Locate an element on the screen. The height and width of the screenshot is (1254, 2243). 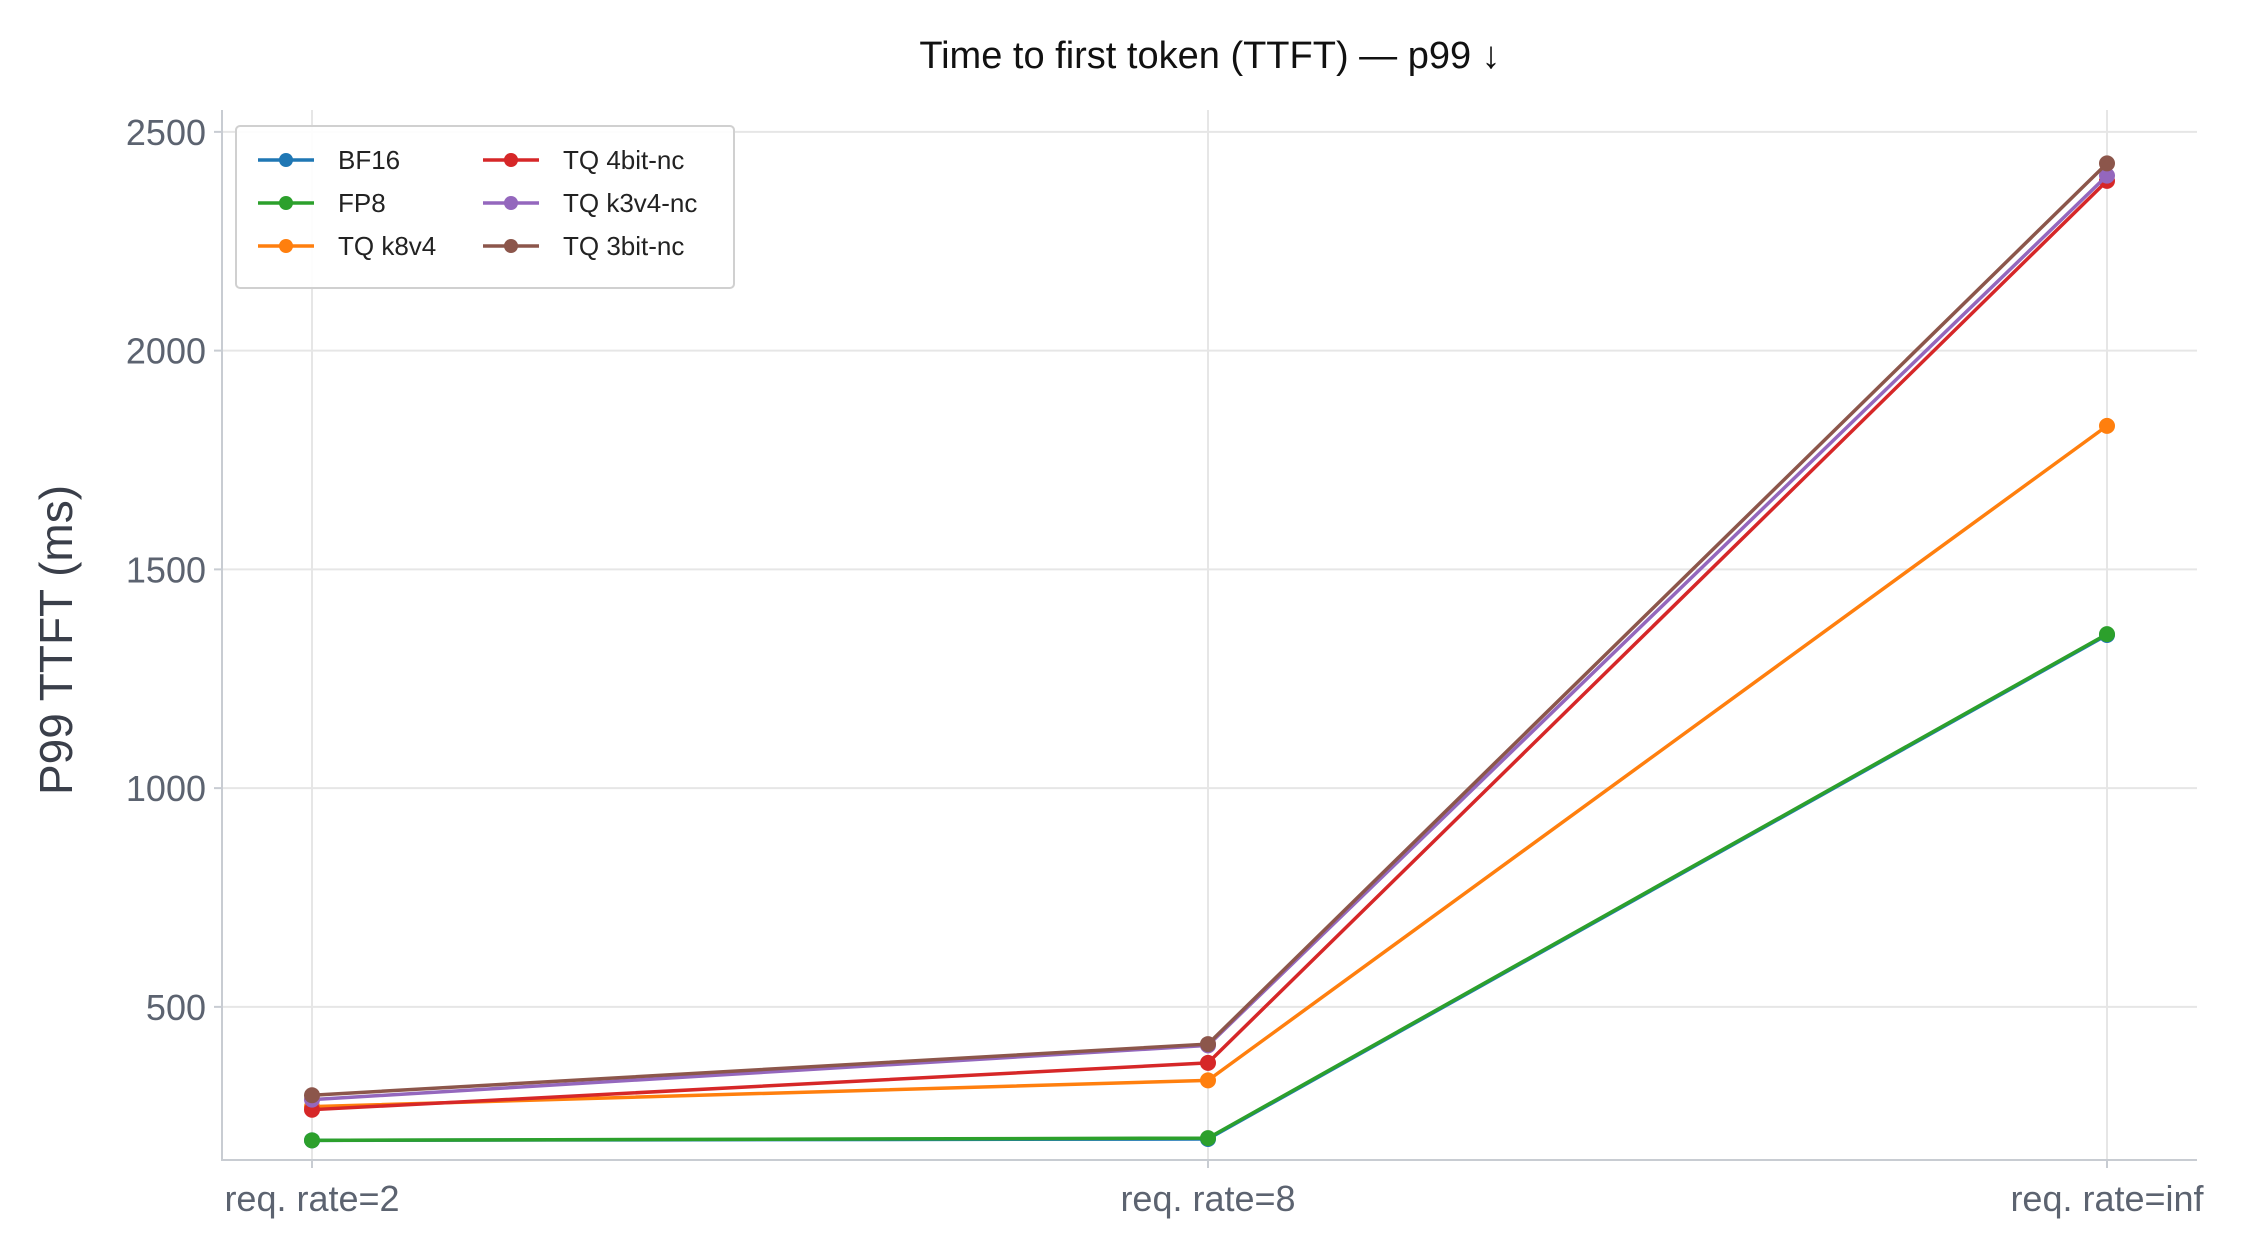
legend-item-tq-4bit-nc: TQ 4bit-nc is located at coordinates (583, 160).